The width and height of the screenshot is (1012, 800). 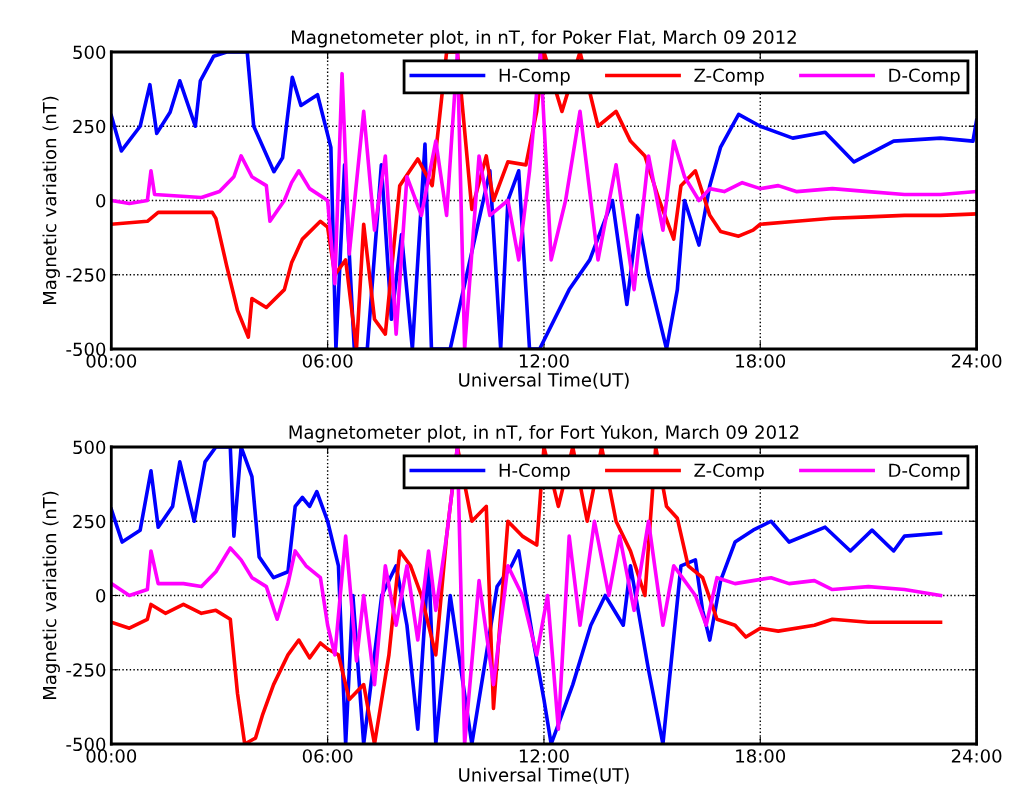 I want to click on chart-title: Magnetometer plot, in nT, for Poker Flat, March 09 2012, so click(x=544, y=38).